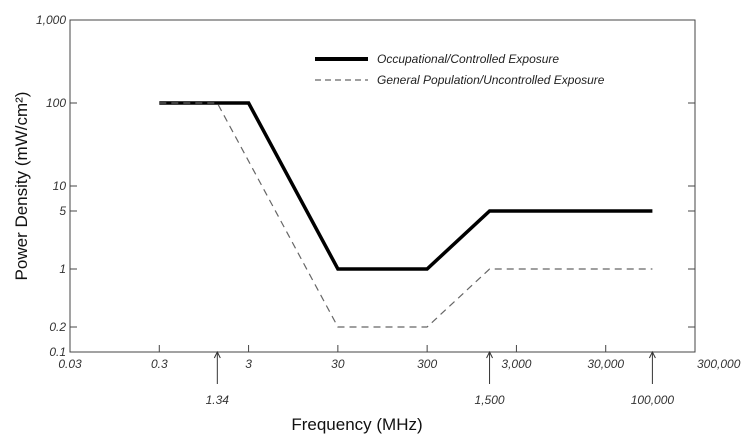  Describe the element at coordinates (719, 364) in the screenshot. I see `x-tick-label: 300,000` at that location.